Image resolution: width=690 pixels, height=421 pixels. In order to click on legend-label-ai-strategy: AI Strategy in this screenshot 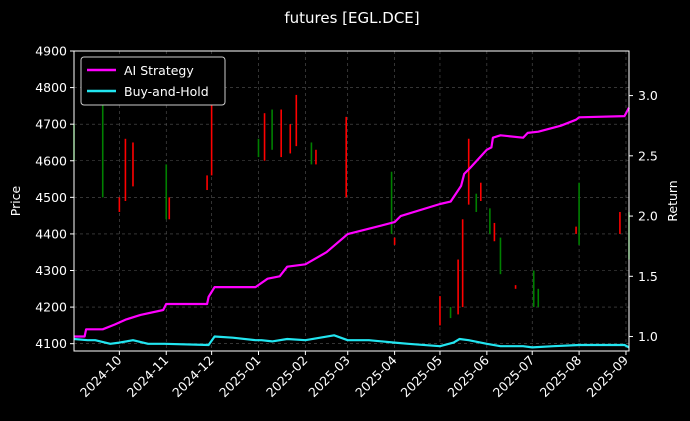, I will do `click(159, 70)`.